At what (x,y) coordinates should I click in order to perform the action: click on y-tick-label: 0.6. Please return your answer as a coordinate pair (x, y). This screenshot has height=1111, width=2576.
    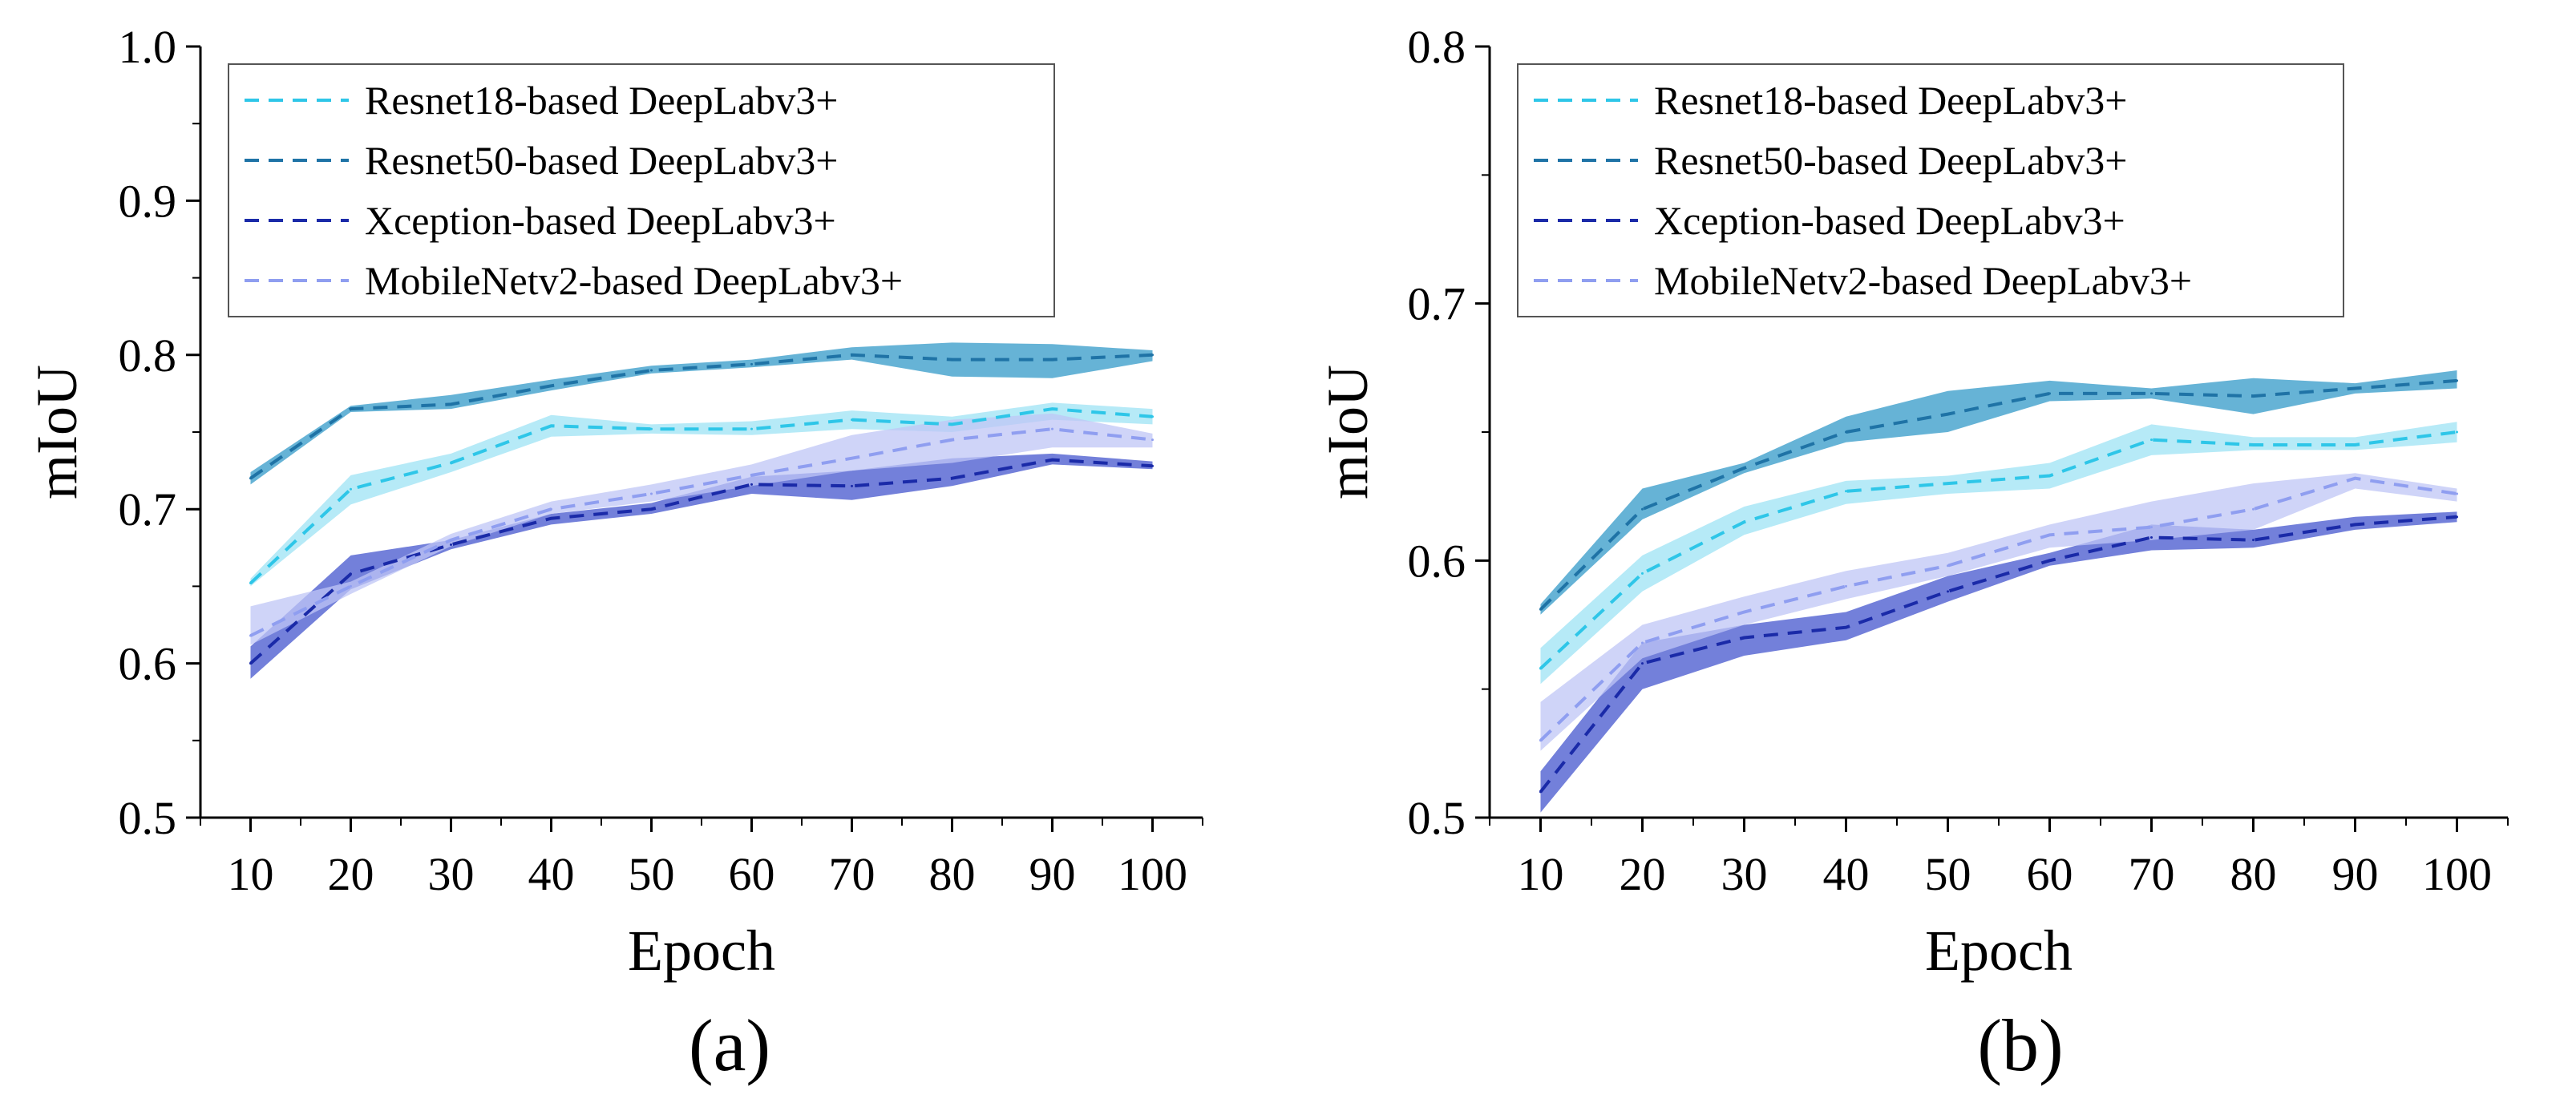
    Looking at the image, I should click on (148, 664).